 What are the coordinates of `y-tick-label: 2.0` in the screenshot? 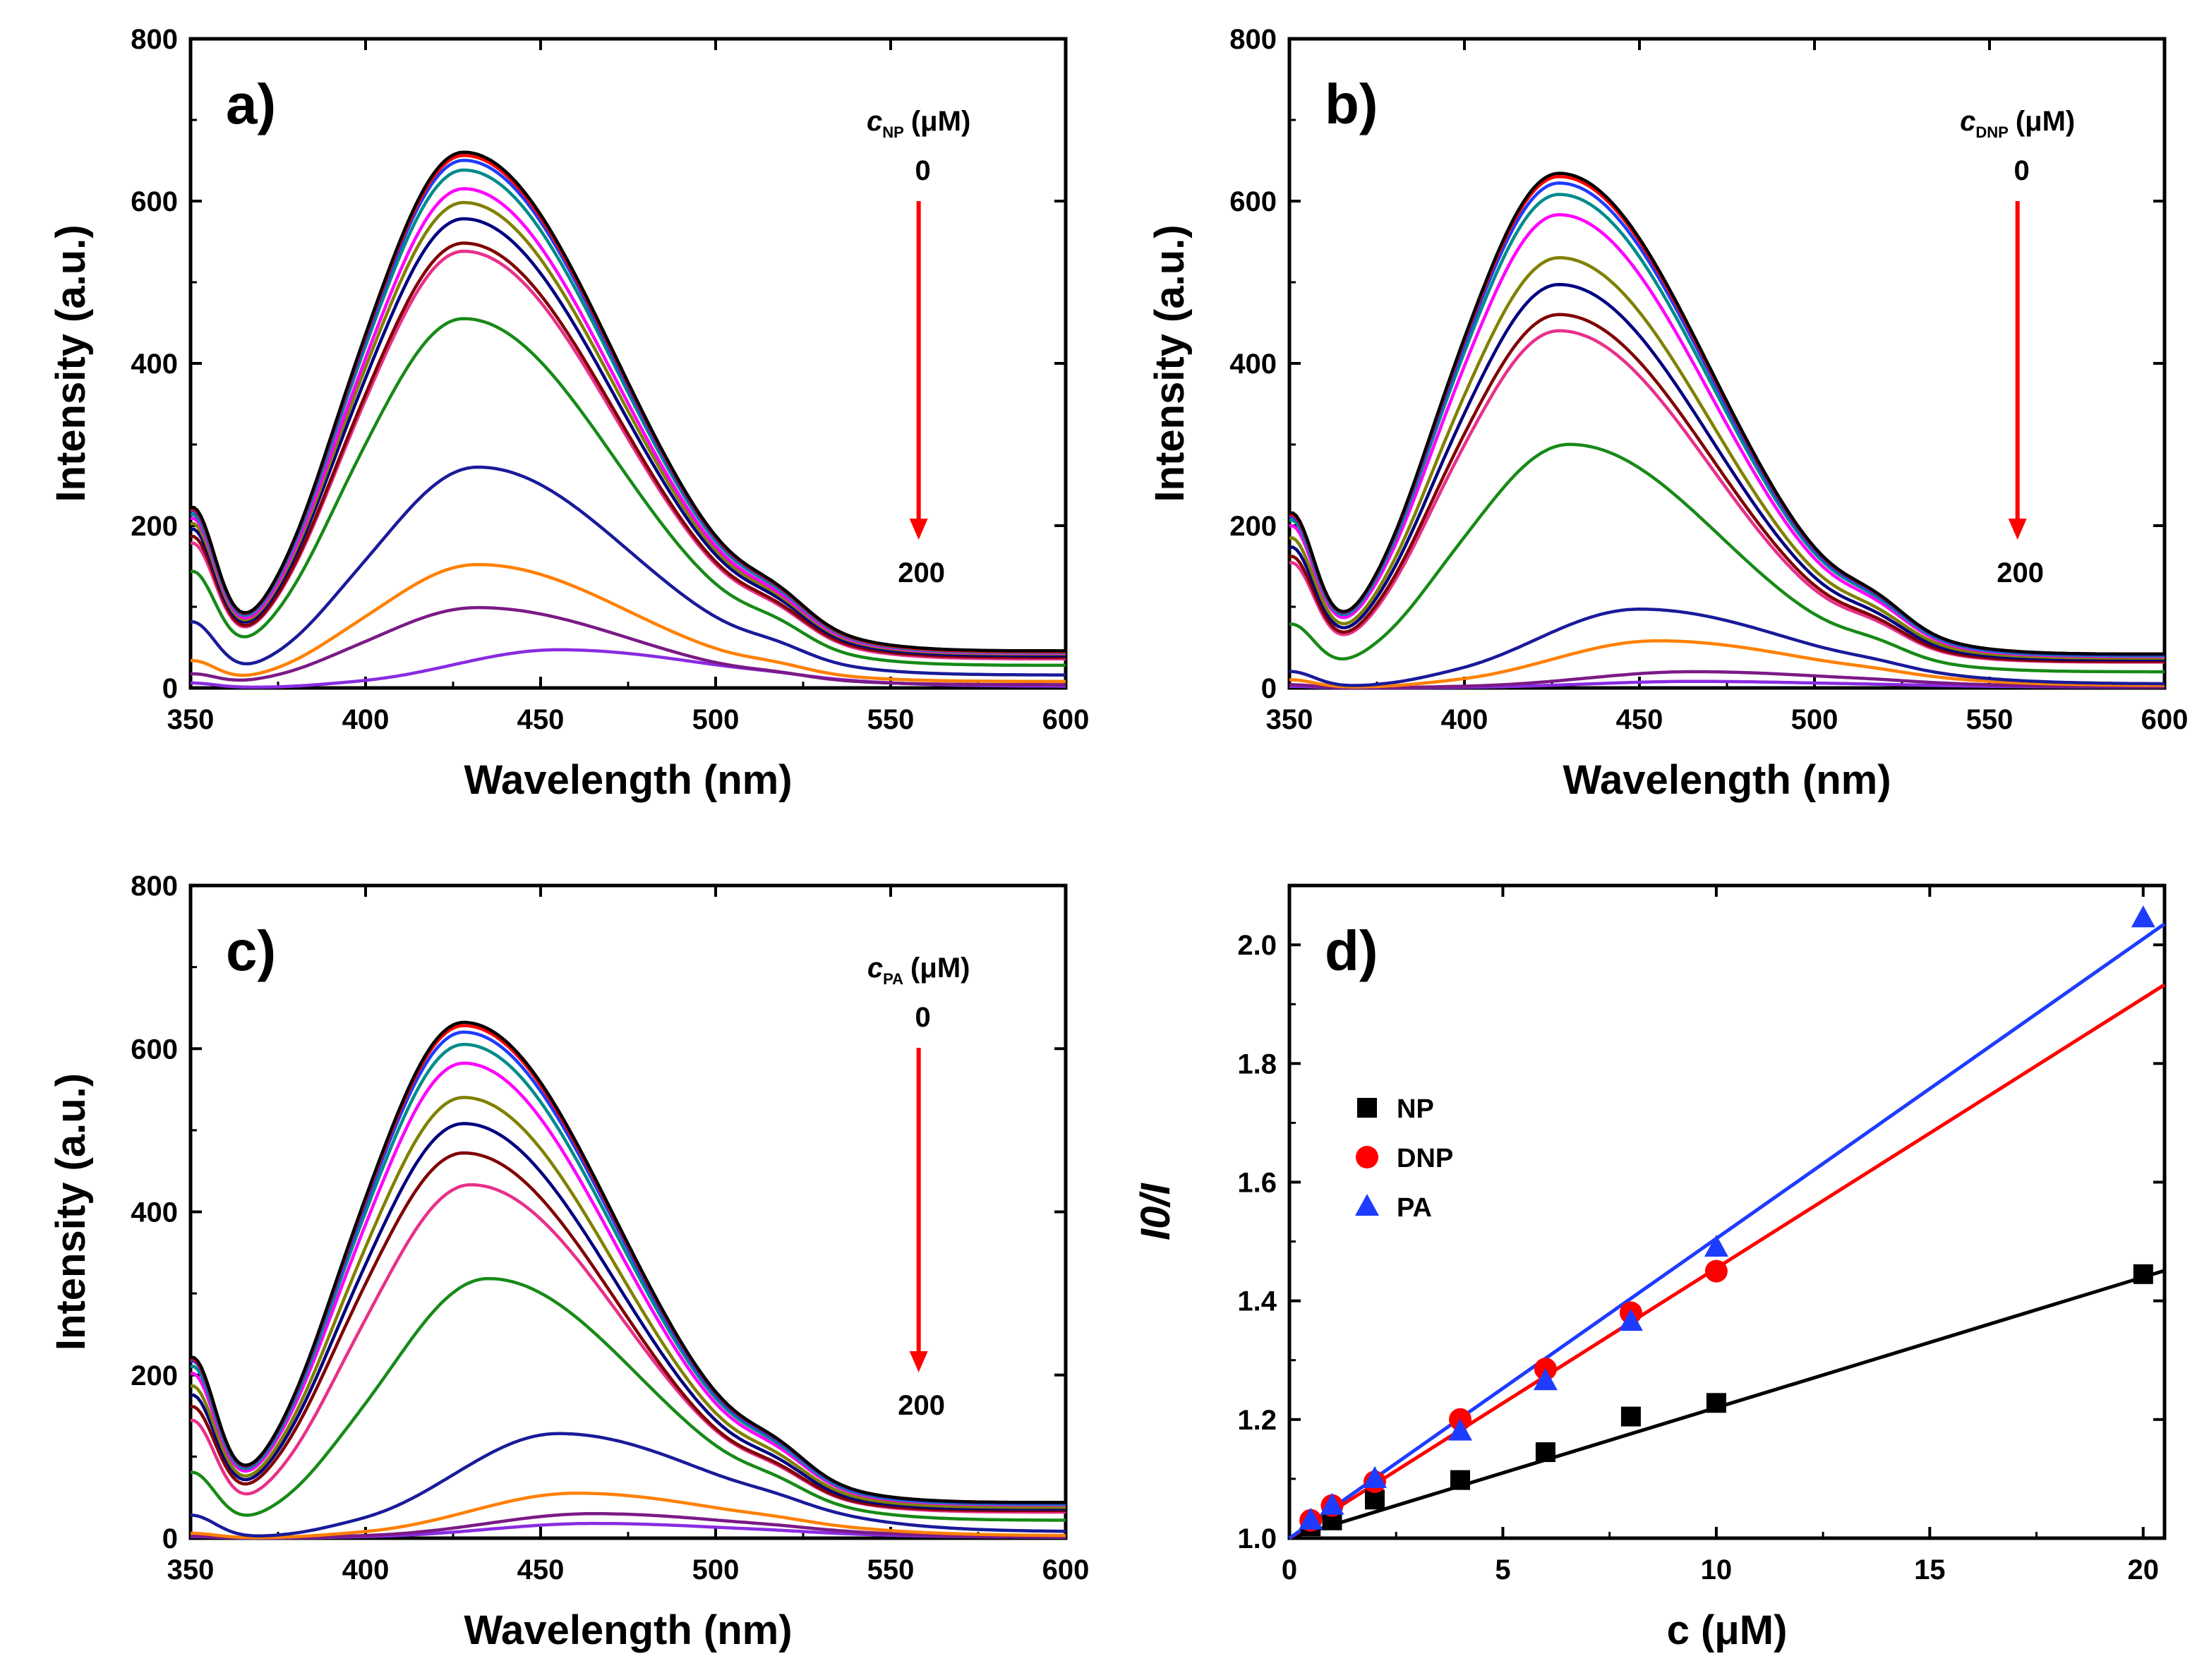 It's located at (1257, 946).